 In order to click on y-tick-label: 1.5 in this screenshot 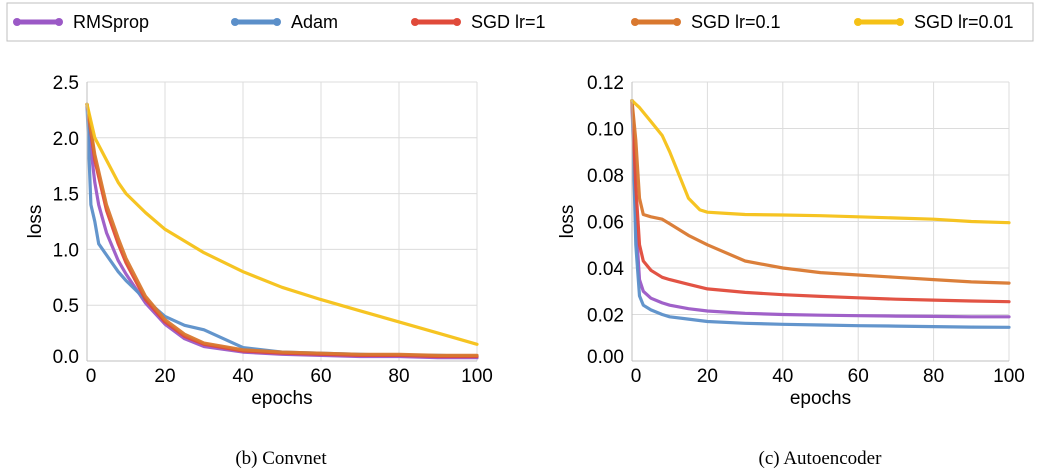, I will do `click(66, 195)`.